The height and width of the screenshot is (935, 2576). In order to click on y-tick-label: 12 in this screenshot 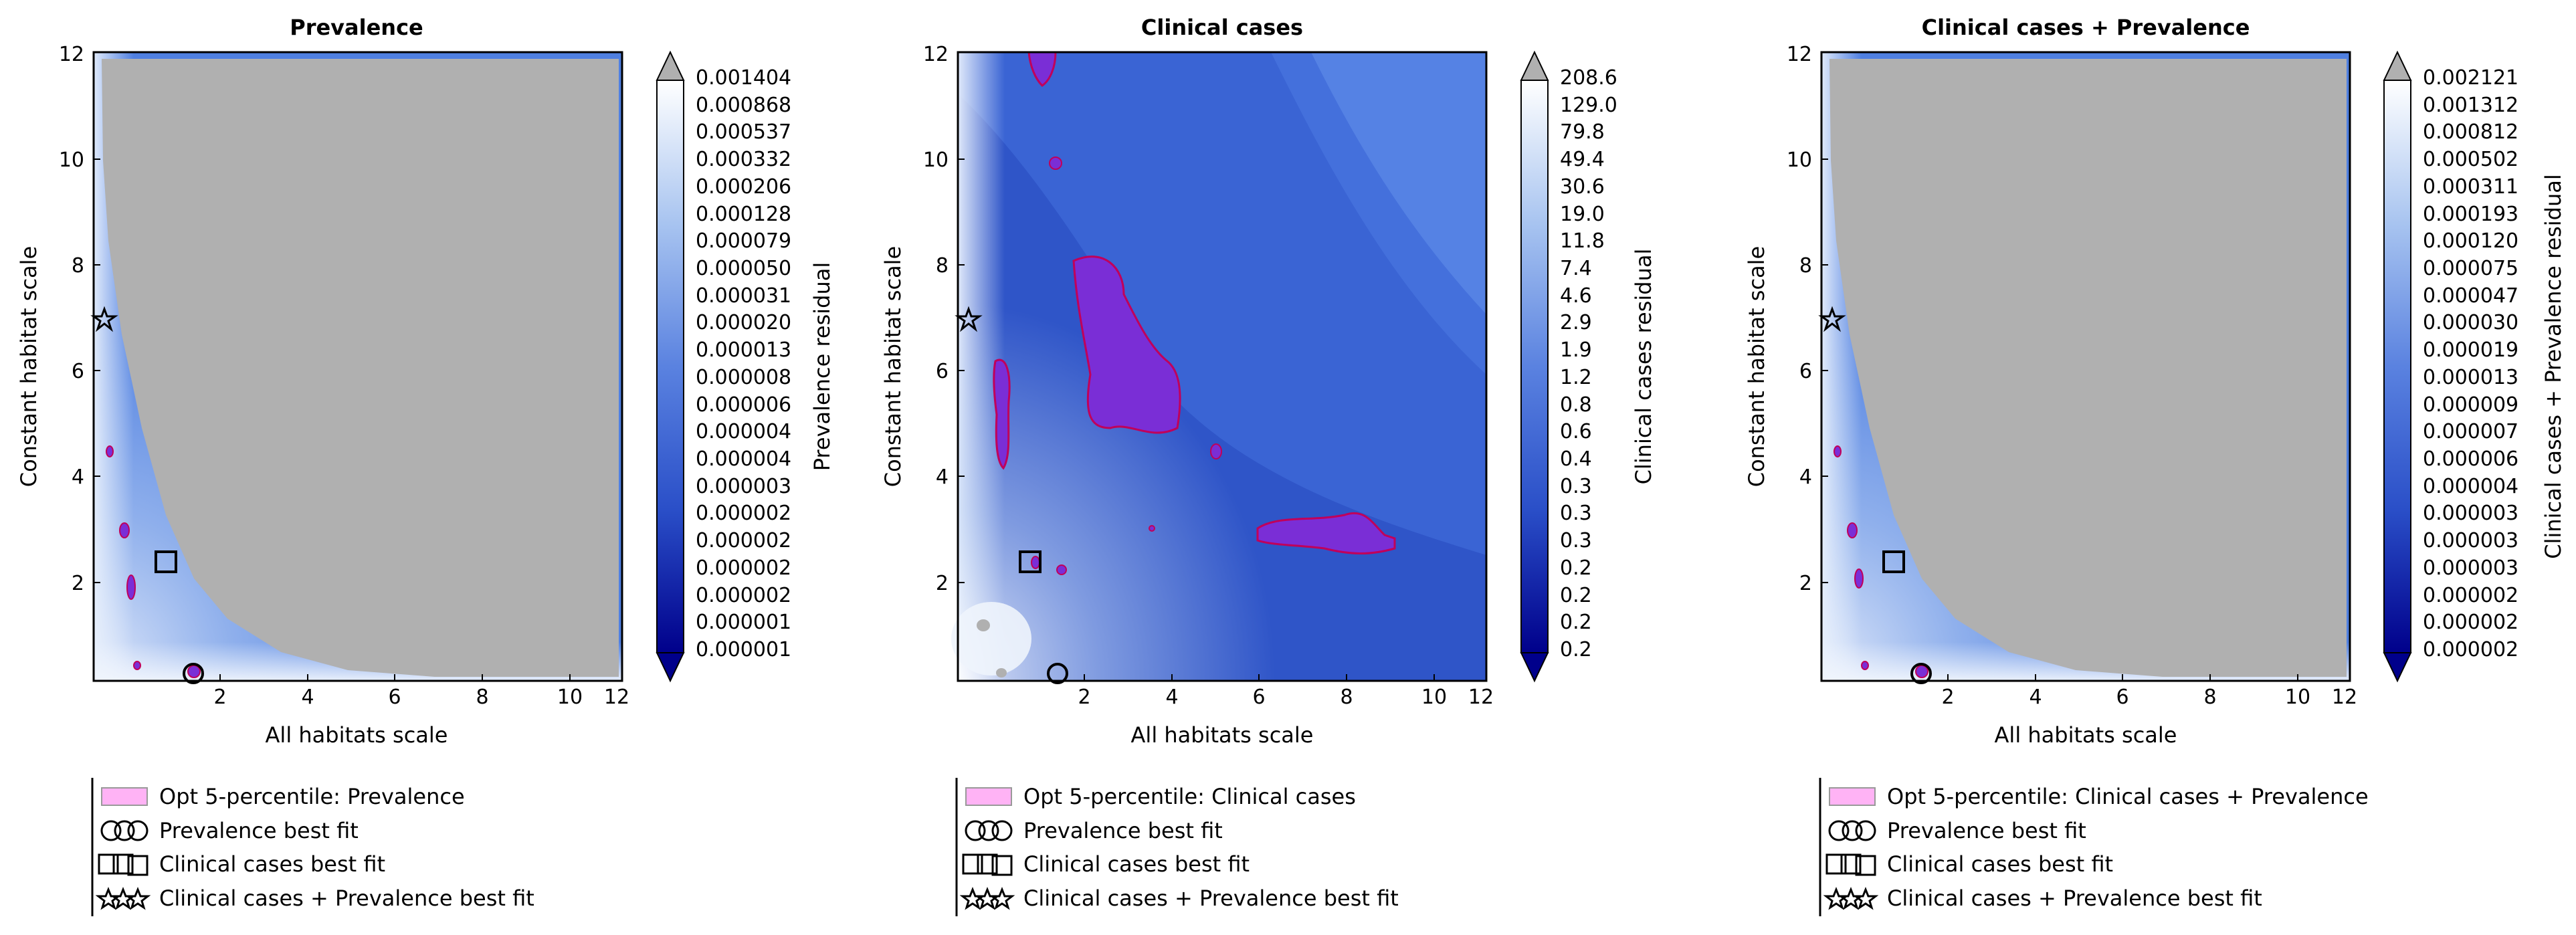, I will do `click(936, 54)`.